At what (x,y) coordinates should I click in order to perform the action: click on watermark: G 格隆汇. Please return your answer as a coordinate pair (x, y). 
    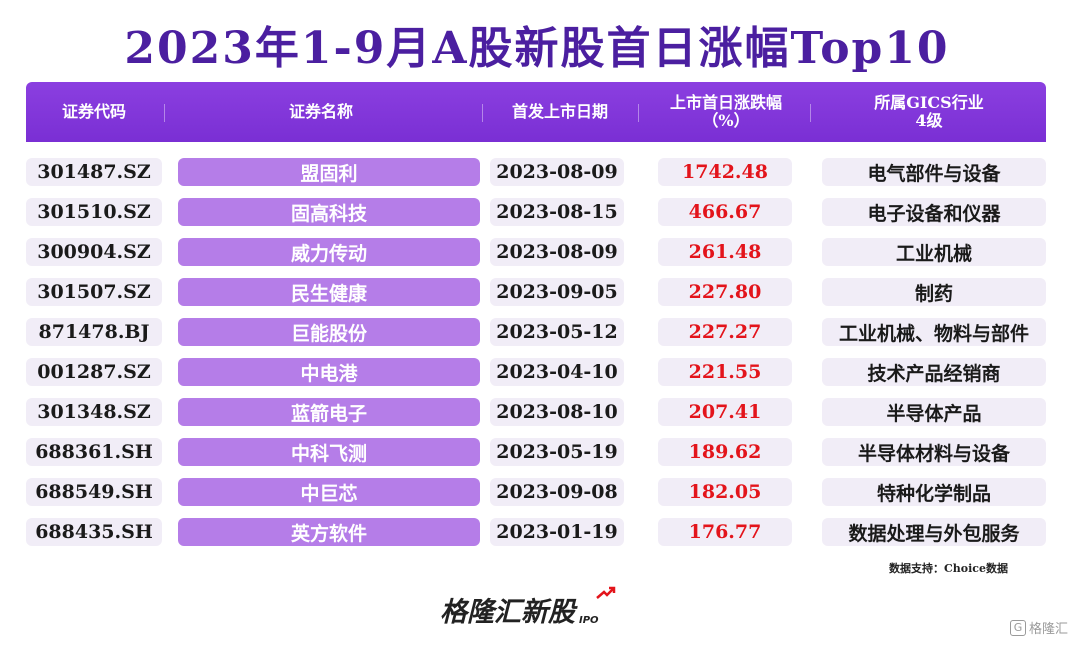
    Looking at the image, I should click on (1038, 627).